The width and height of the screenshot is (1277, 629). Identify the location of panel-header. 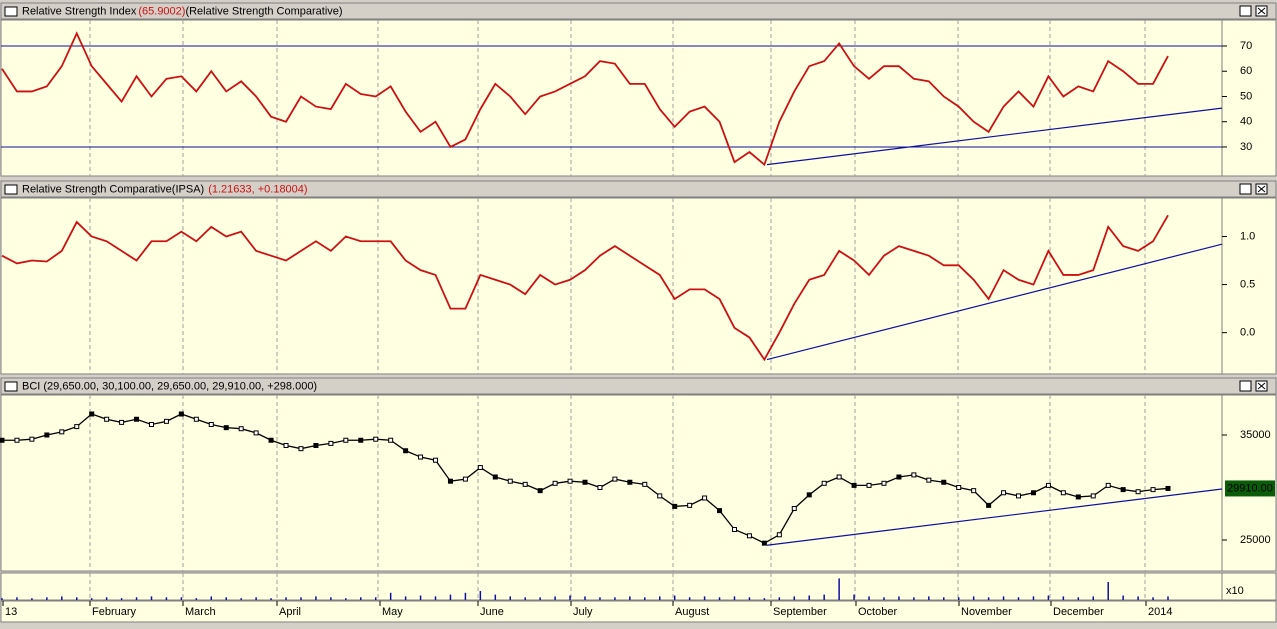
(638, 11).